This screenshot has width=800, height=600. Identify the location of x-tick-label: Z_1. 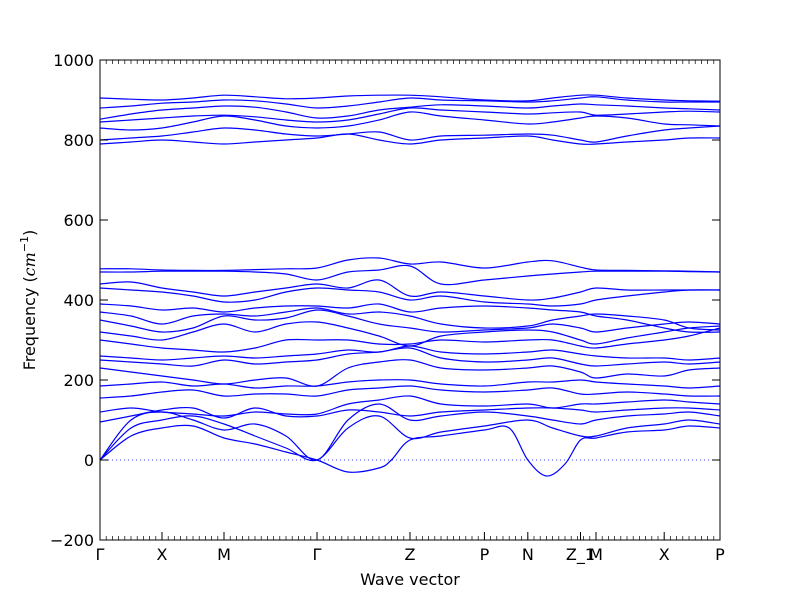
(580, 555).